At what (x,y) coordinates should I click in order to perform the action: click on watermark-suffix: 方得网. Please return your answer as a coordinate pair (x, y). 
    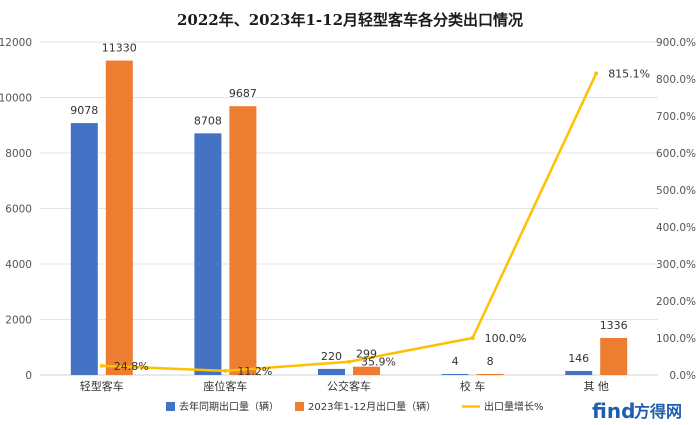
    Looking at the image, I should click on (658, 411).